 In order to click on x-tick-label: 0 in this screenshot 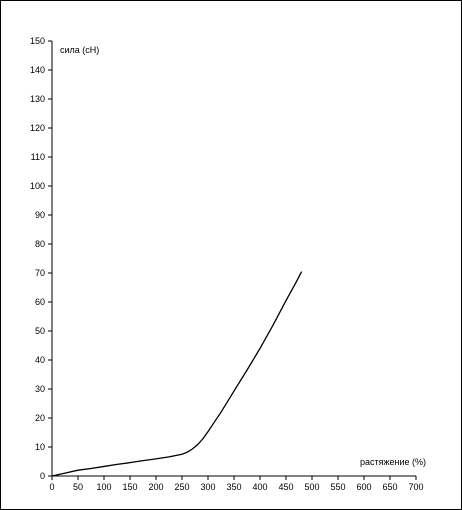, I will do `click(51, 487)`.